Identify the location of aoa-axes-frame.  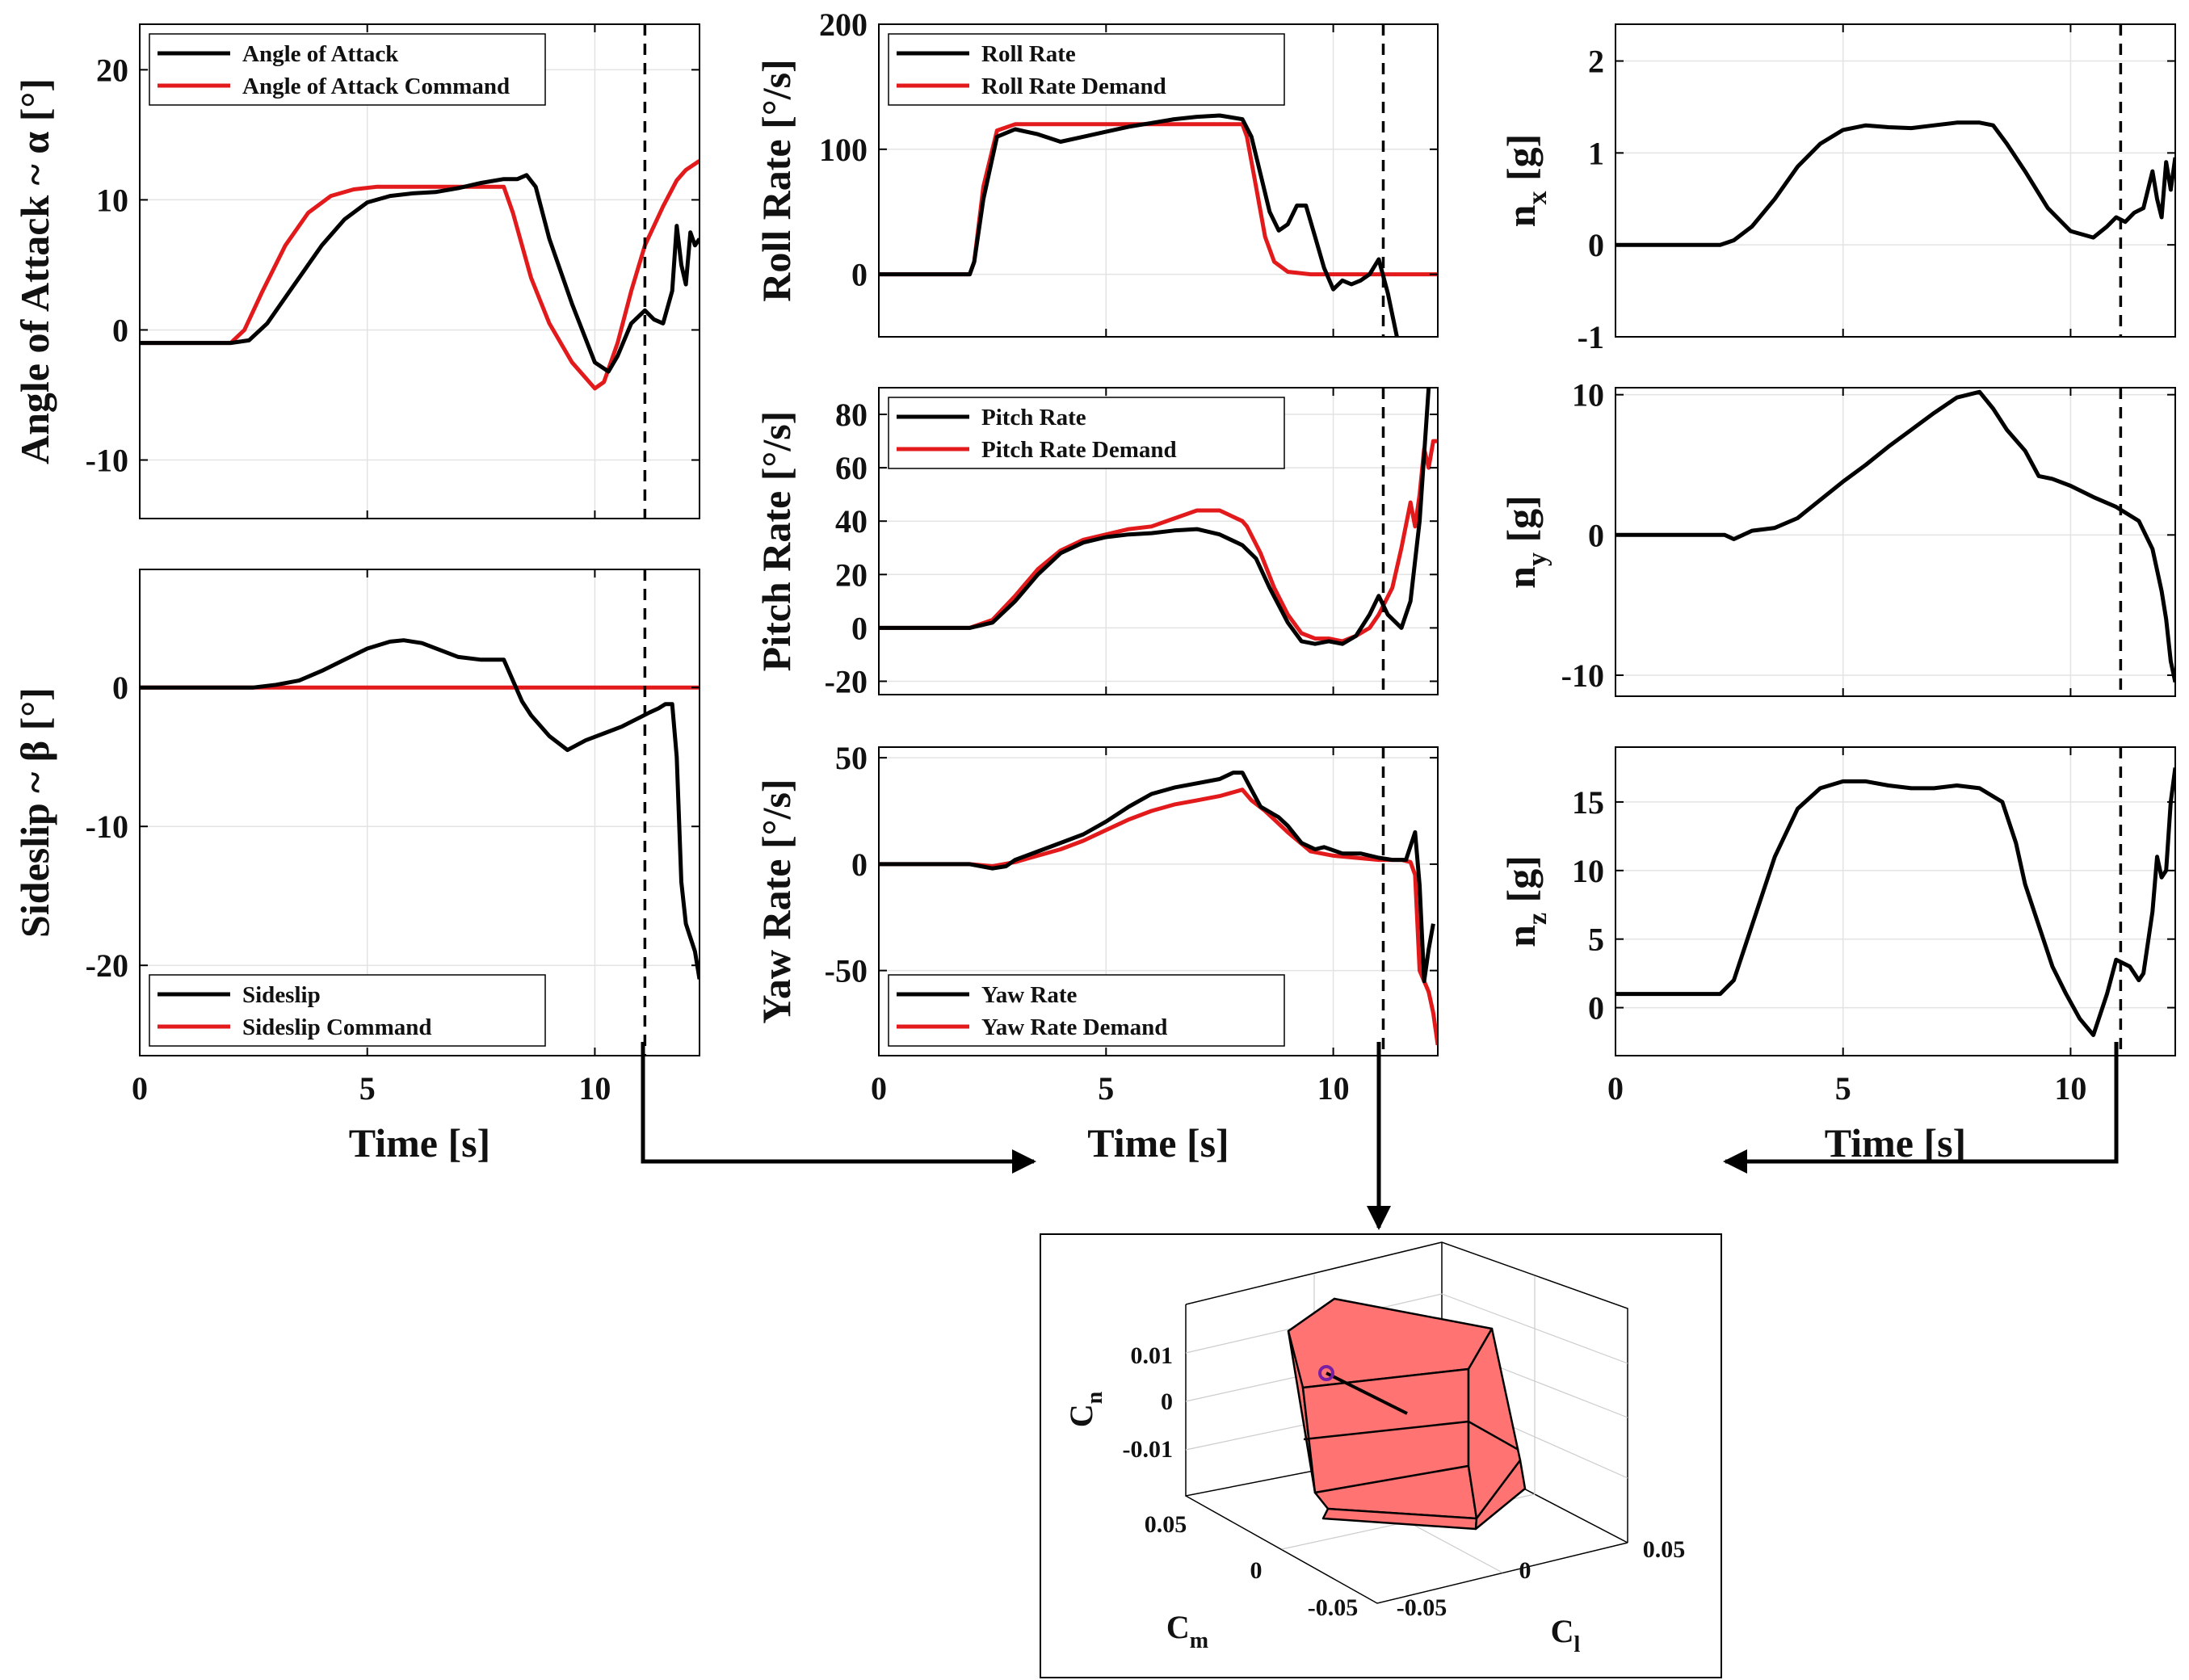
(419, 271).